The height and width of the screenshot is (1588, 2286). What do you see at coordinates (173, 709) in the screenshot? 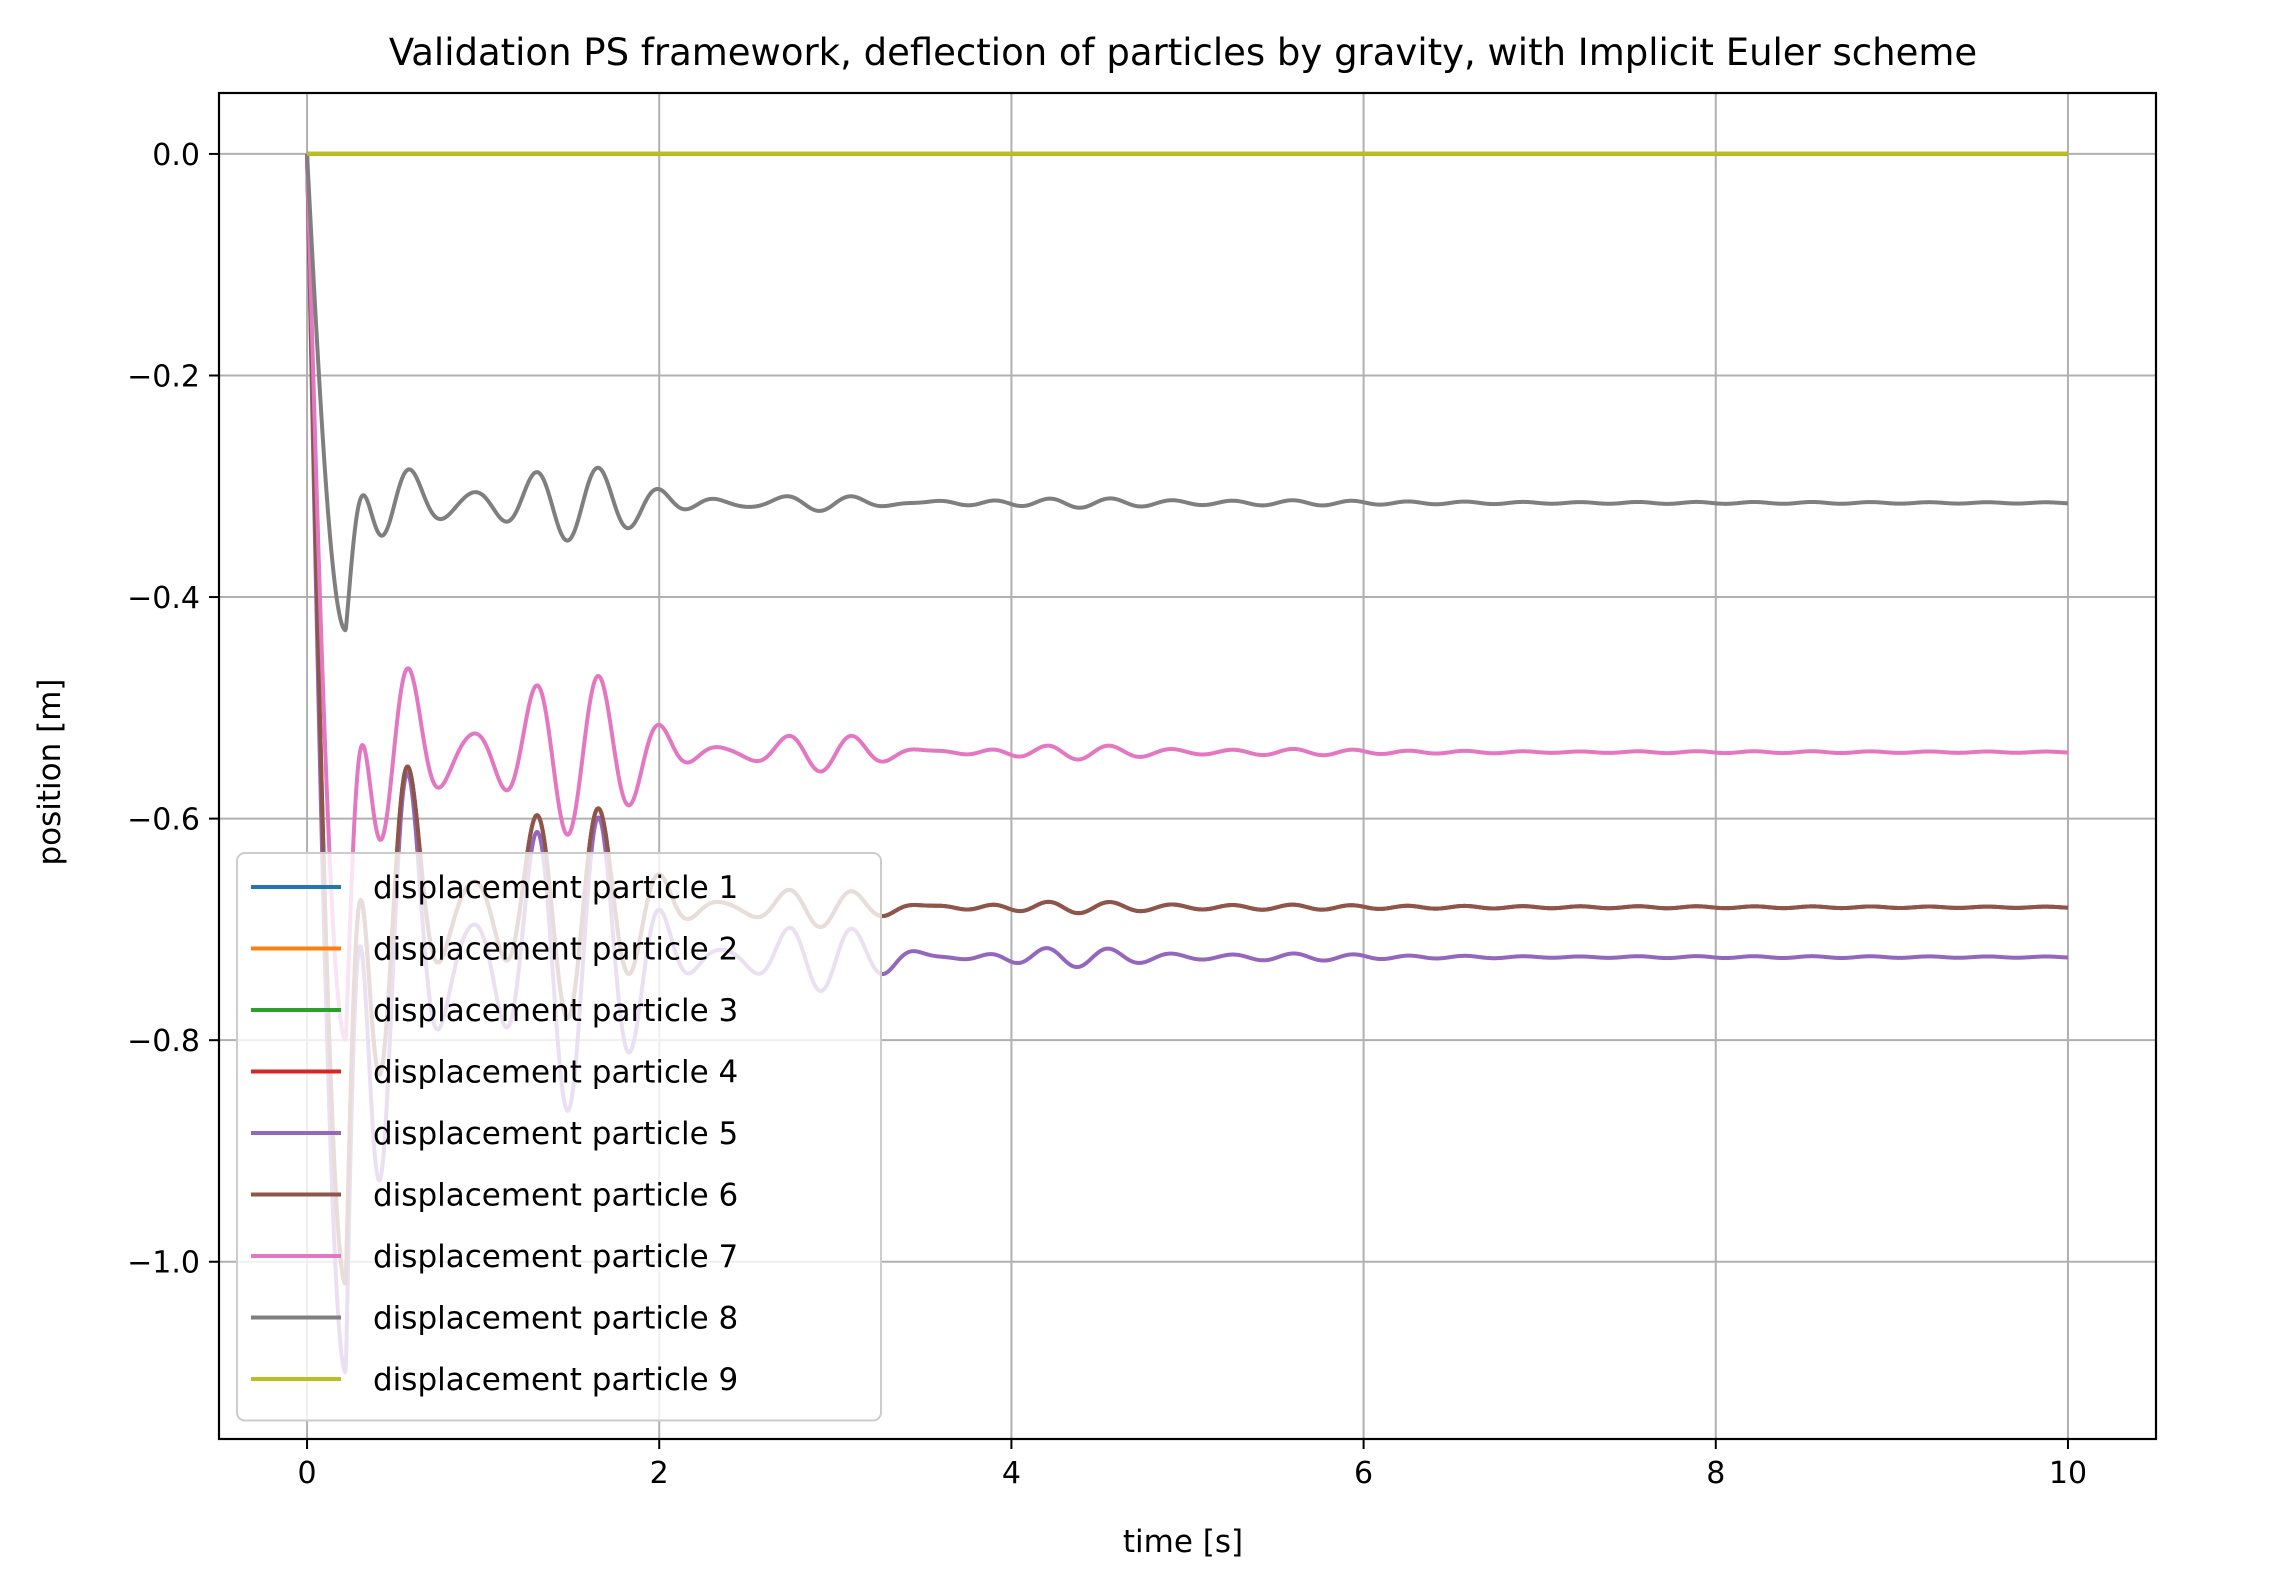
I see `y-axis-ticks: 0.0 −0.2 −0.4 −0.6 −0.8 −1.0` at bounding box center [173, 709].